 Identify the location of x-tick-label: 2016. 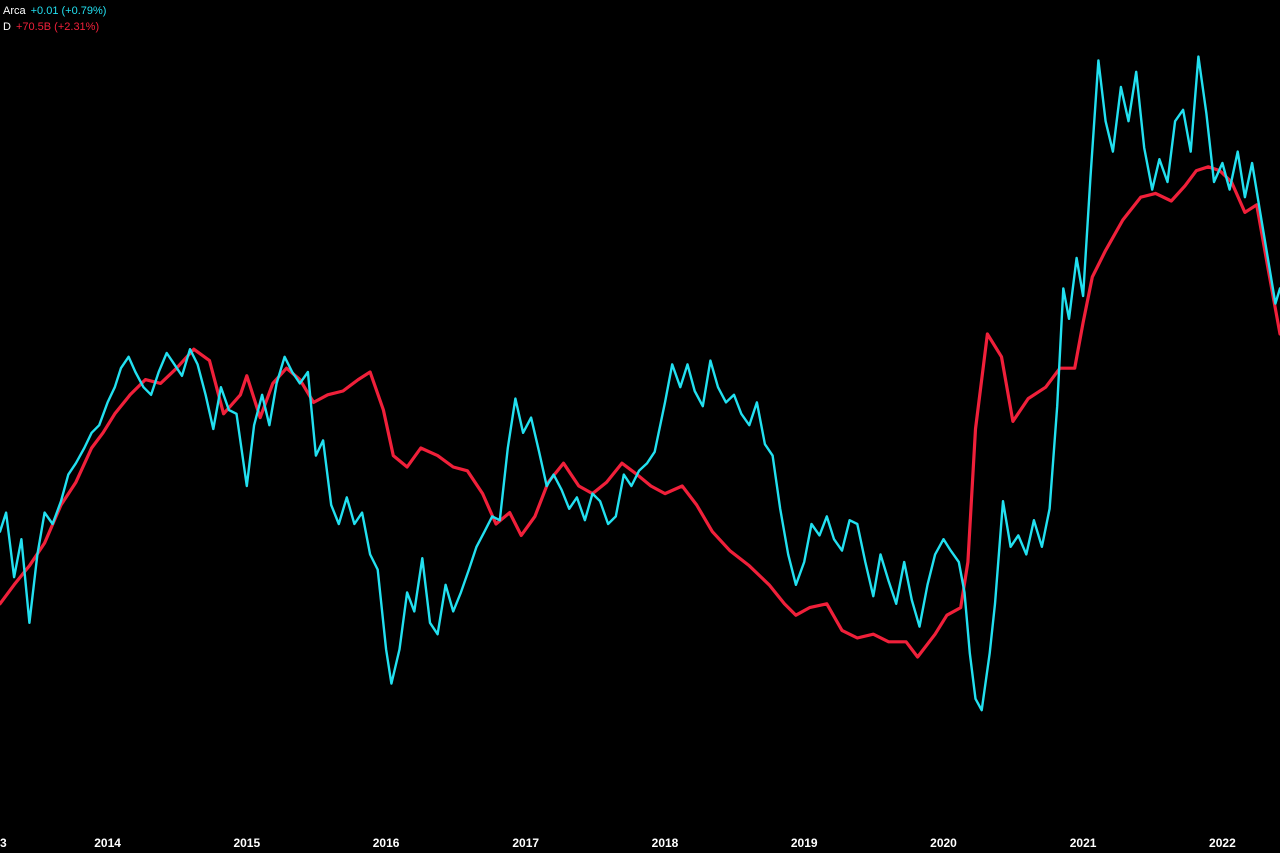
(386, 843).